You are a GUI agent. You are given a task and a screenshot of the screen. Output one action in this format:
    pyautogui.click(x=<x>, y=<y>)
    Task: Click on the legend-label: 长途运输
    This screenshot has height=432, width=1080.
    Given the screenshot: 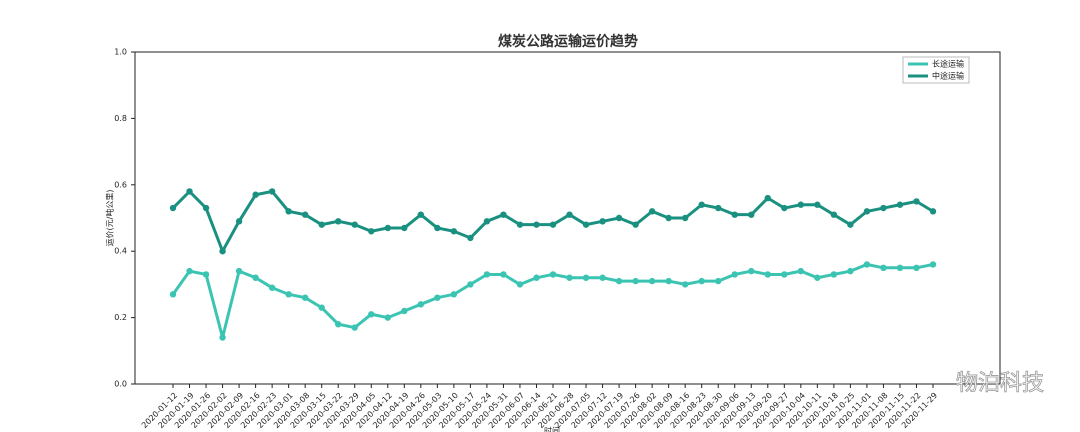 What is the action you would take?
    pyautogui.click(x=948, y=64)
    